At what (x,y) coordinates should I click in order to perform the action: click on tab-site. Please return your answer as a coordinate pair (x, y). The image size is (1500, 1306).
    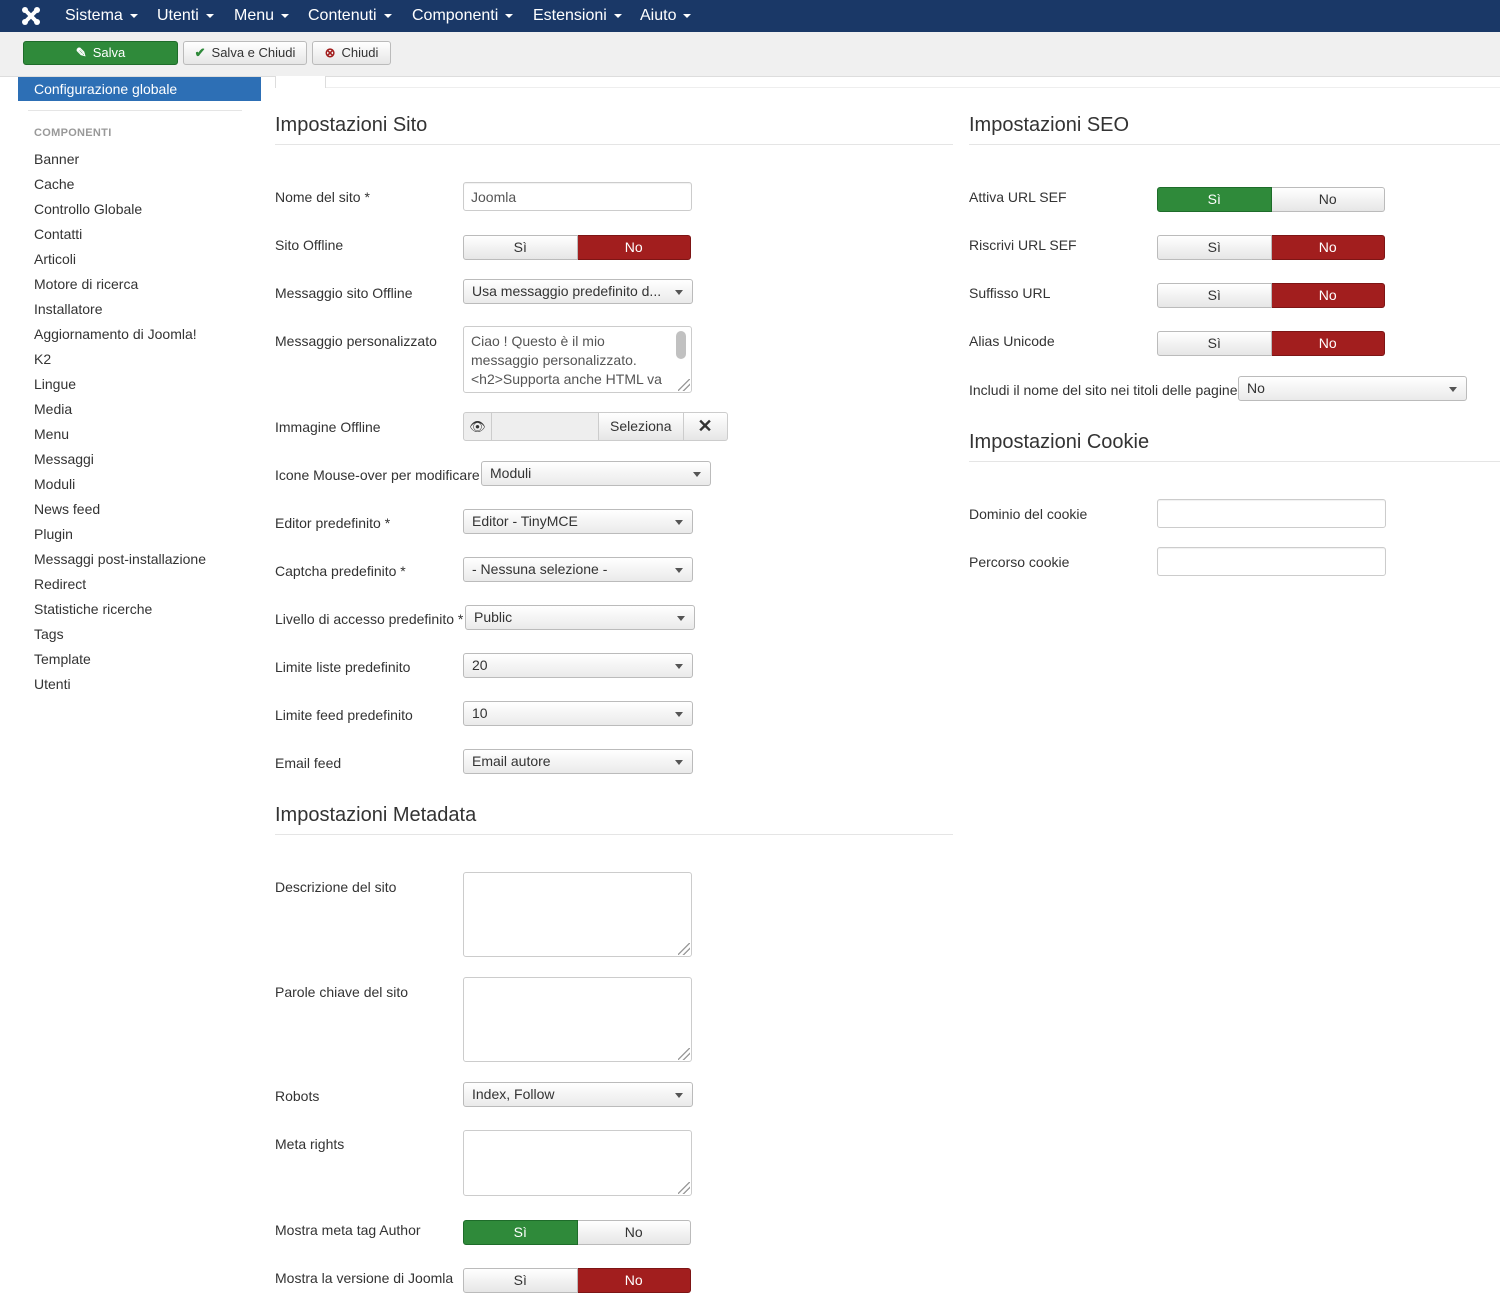
    Looking at the image, I should click on (300, 82).